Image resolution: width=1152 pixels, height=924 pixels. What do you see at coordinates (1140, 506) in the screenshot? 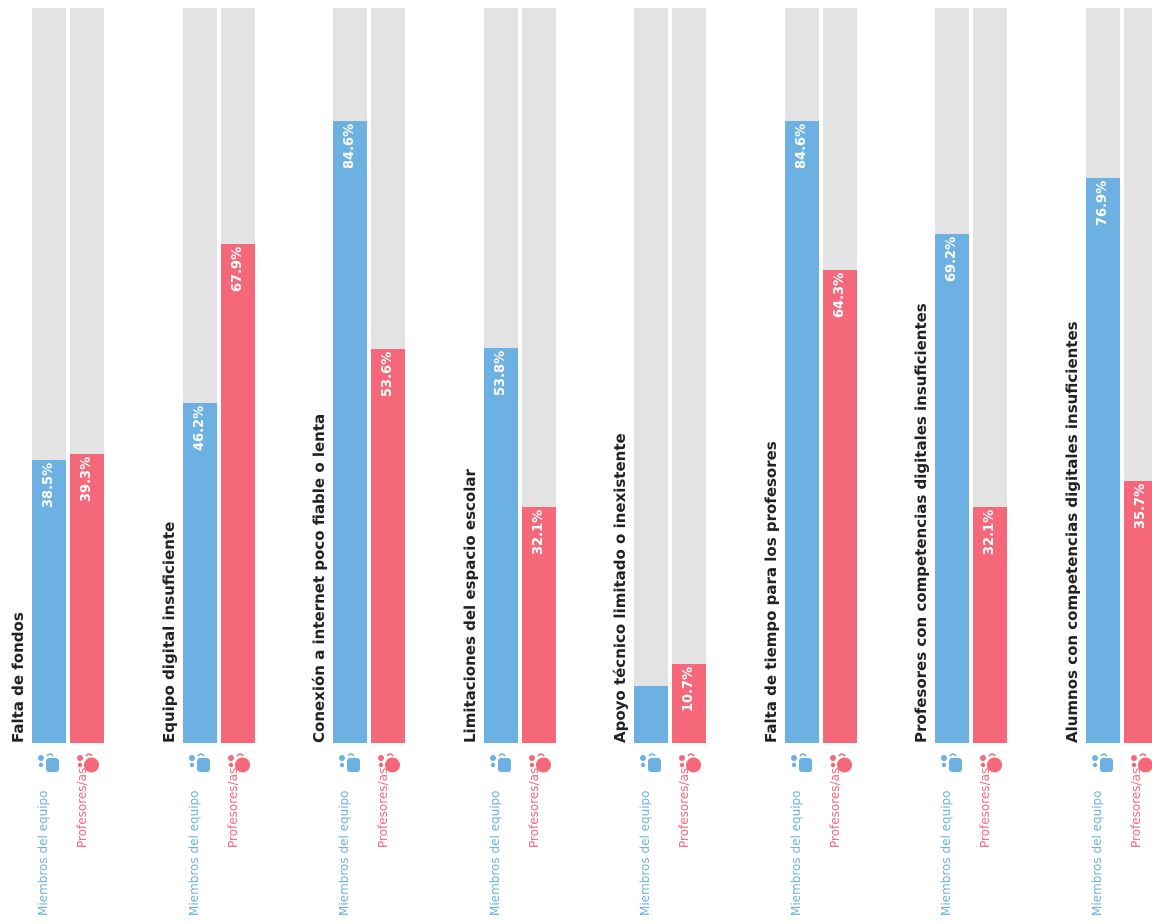
I see `data-label: 35.7%` at bounding box center [1140, 506].